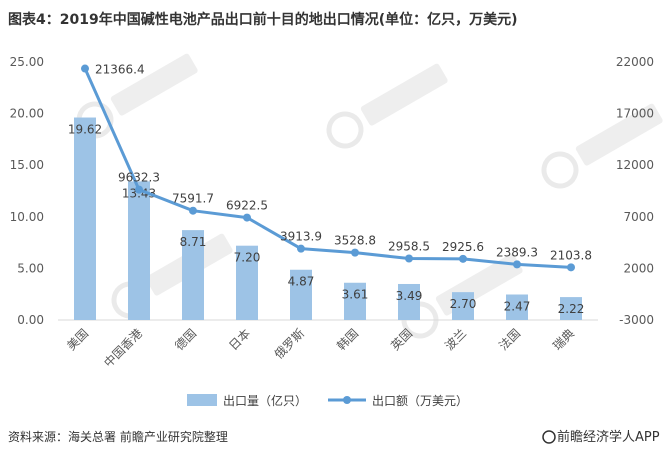 The height and width of the screenshot is (457, 663). I want to click on category-labels: 美国 中国香港 德国 日本 俄罗斯 韩国 英国 波兰 法国 瑞典, so click(320, 348).